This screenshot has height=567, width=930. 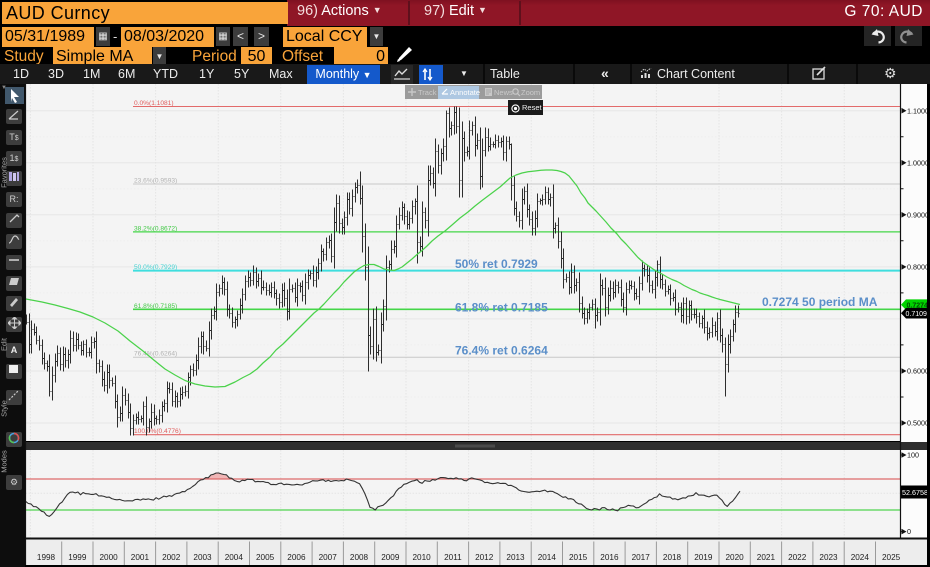 I want to click on svg-text: 2009, so click(x=390, y=557).